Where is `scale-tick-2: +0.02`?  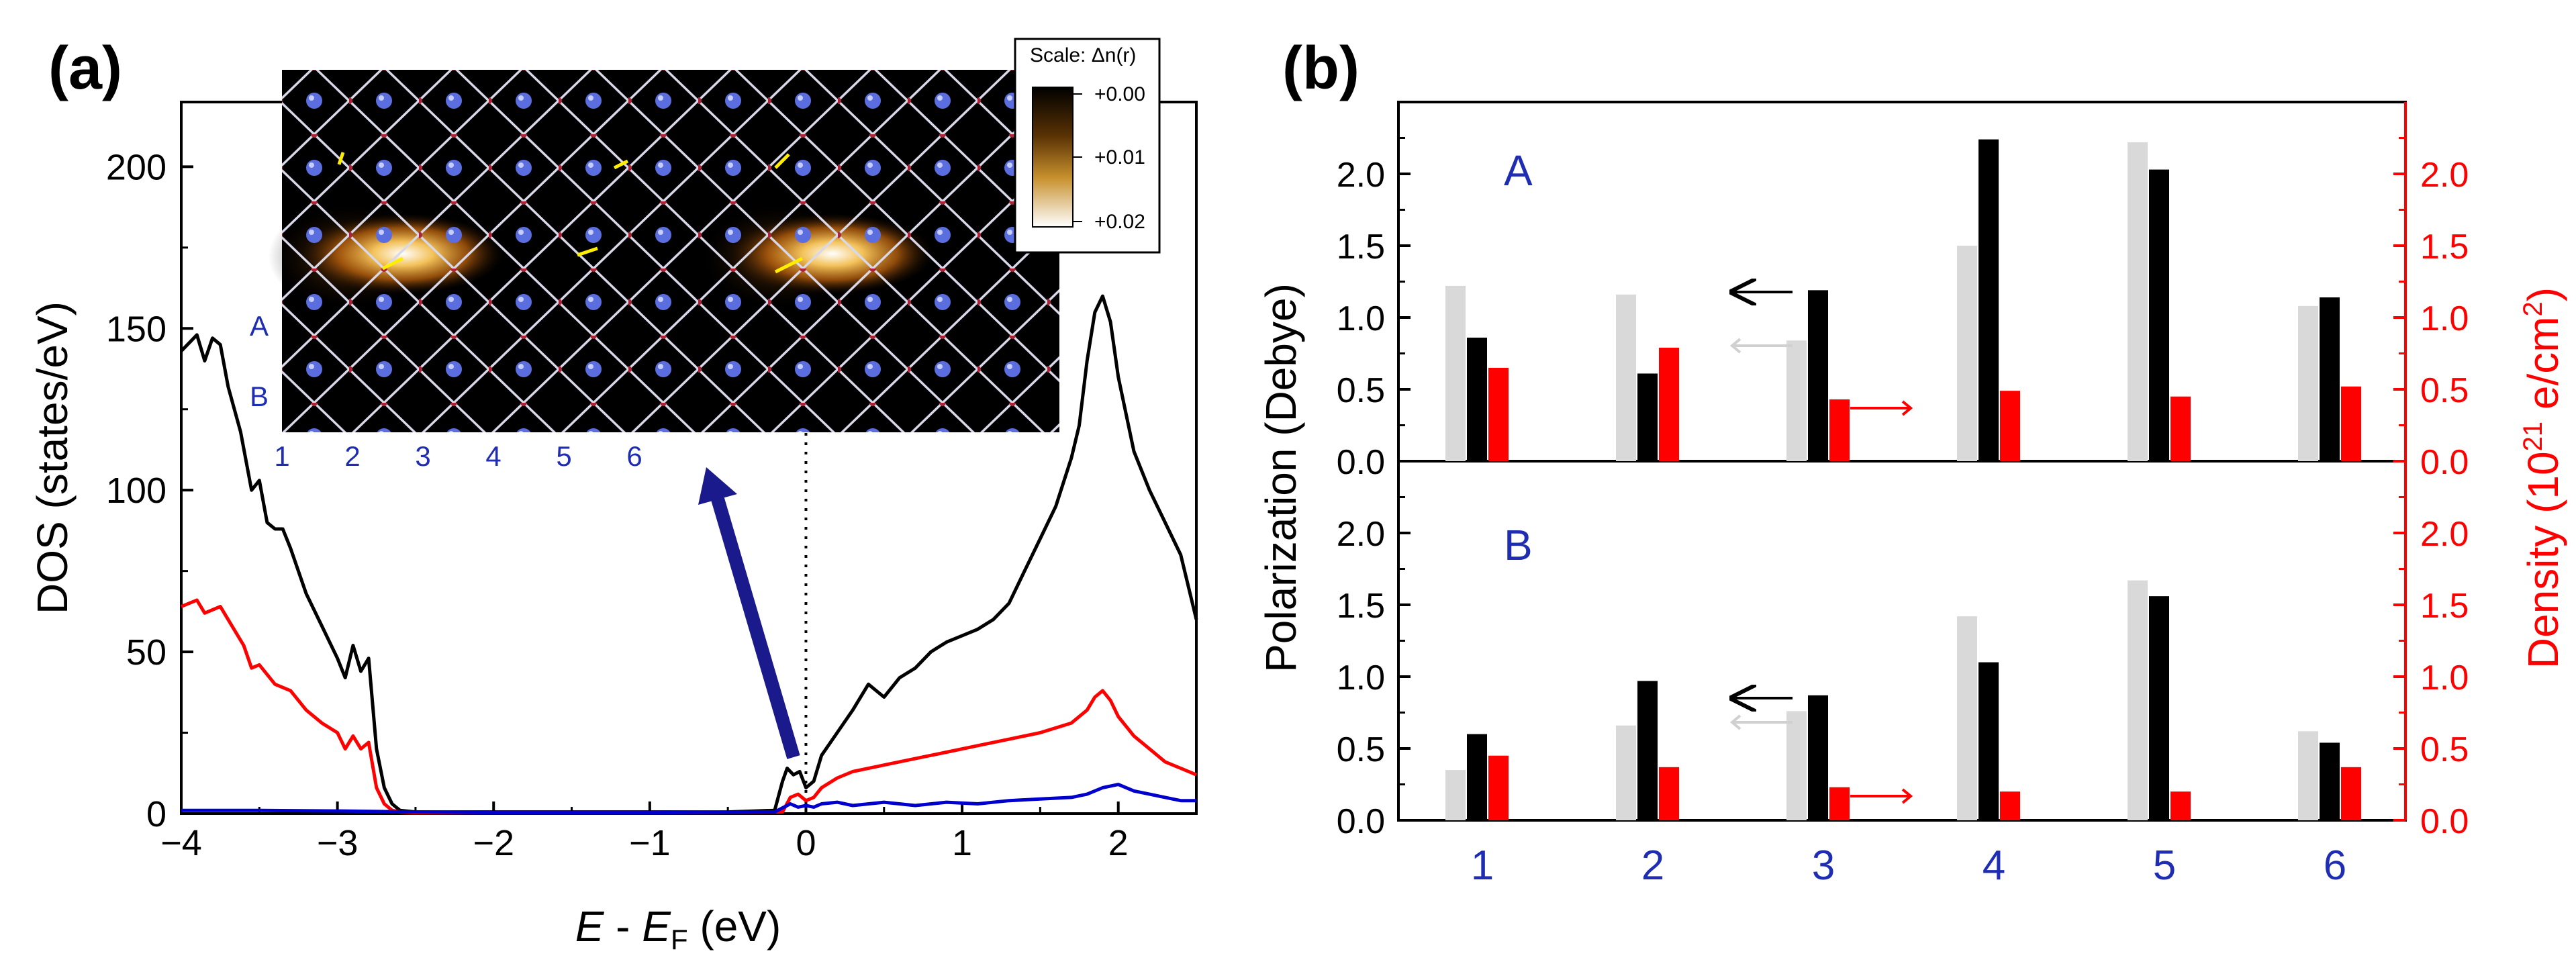 scale-tick-2: +0.02 is located at coordinates (1119, 222).